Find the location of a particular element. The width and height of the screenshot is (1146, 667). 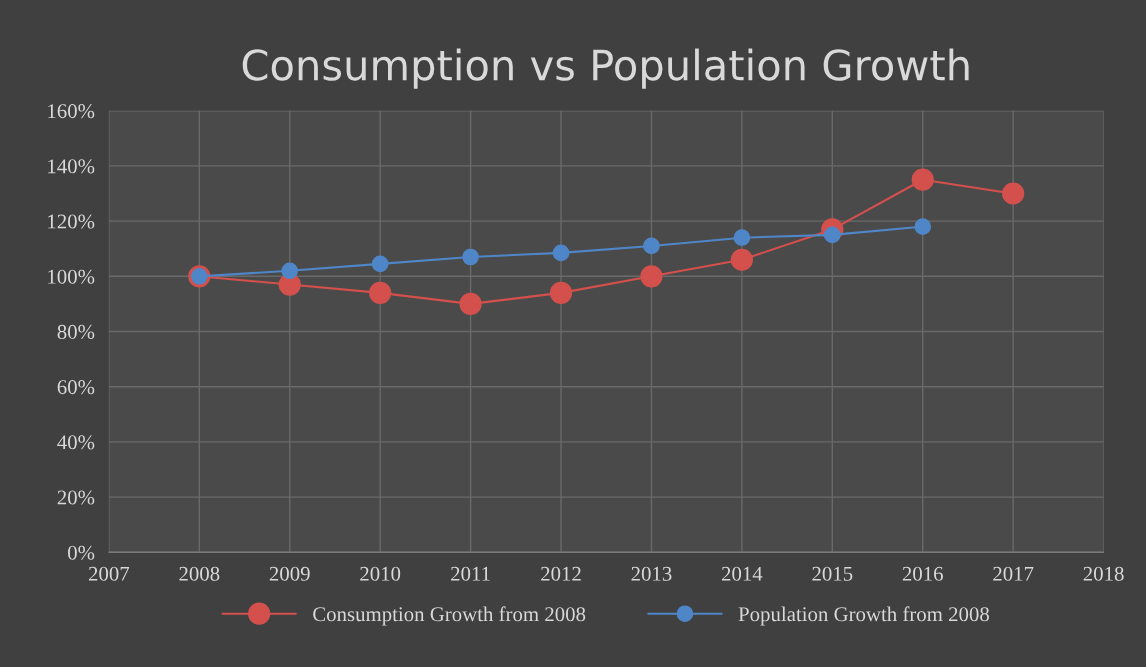

x-tick-label: 2007 is located at coordinates (109, 573).